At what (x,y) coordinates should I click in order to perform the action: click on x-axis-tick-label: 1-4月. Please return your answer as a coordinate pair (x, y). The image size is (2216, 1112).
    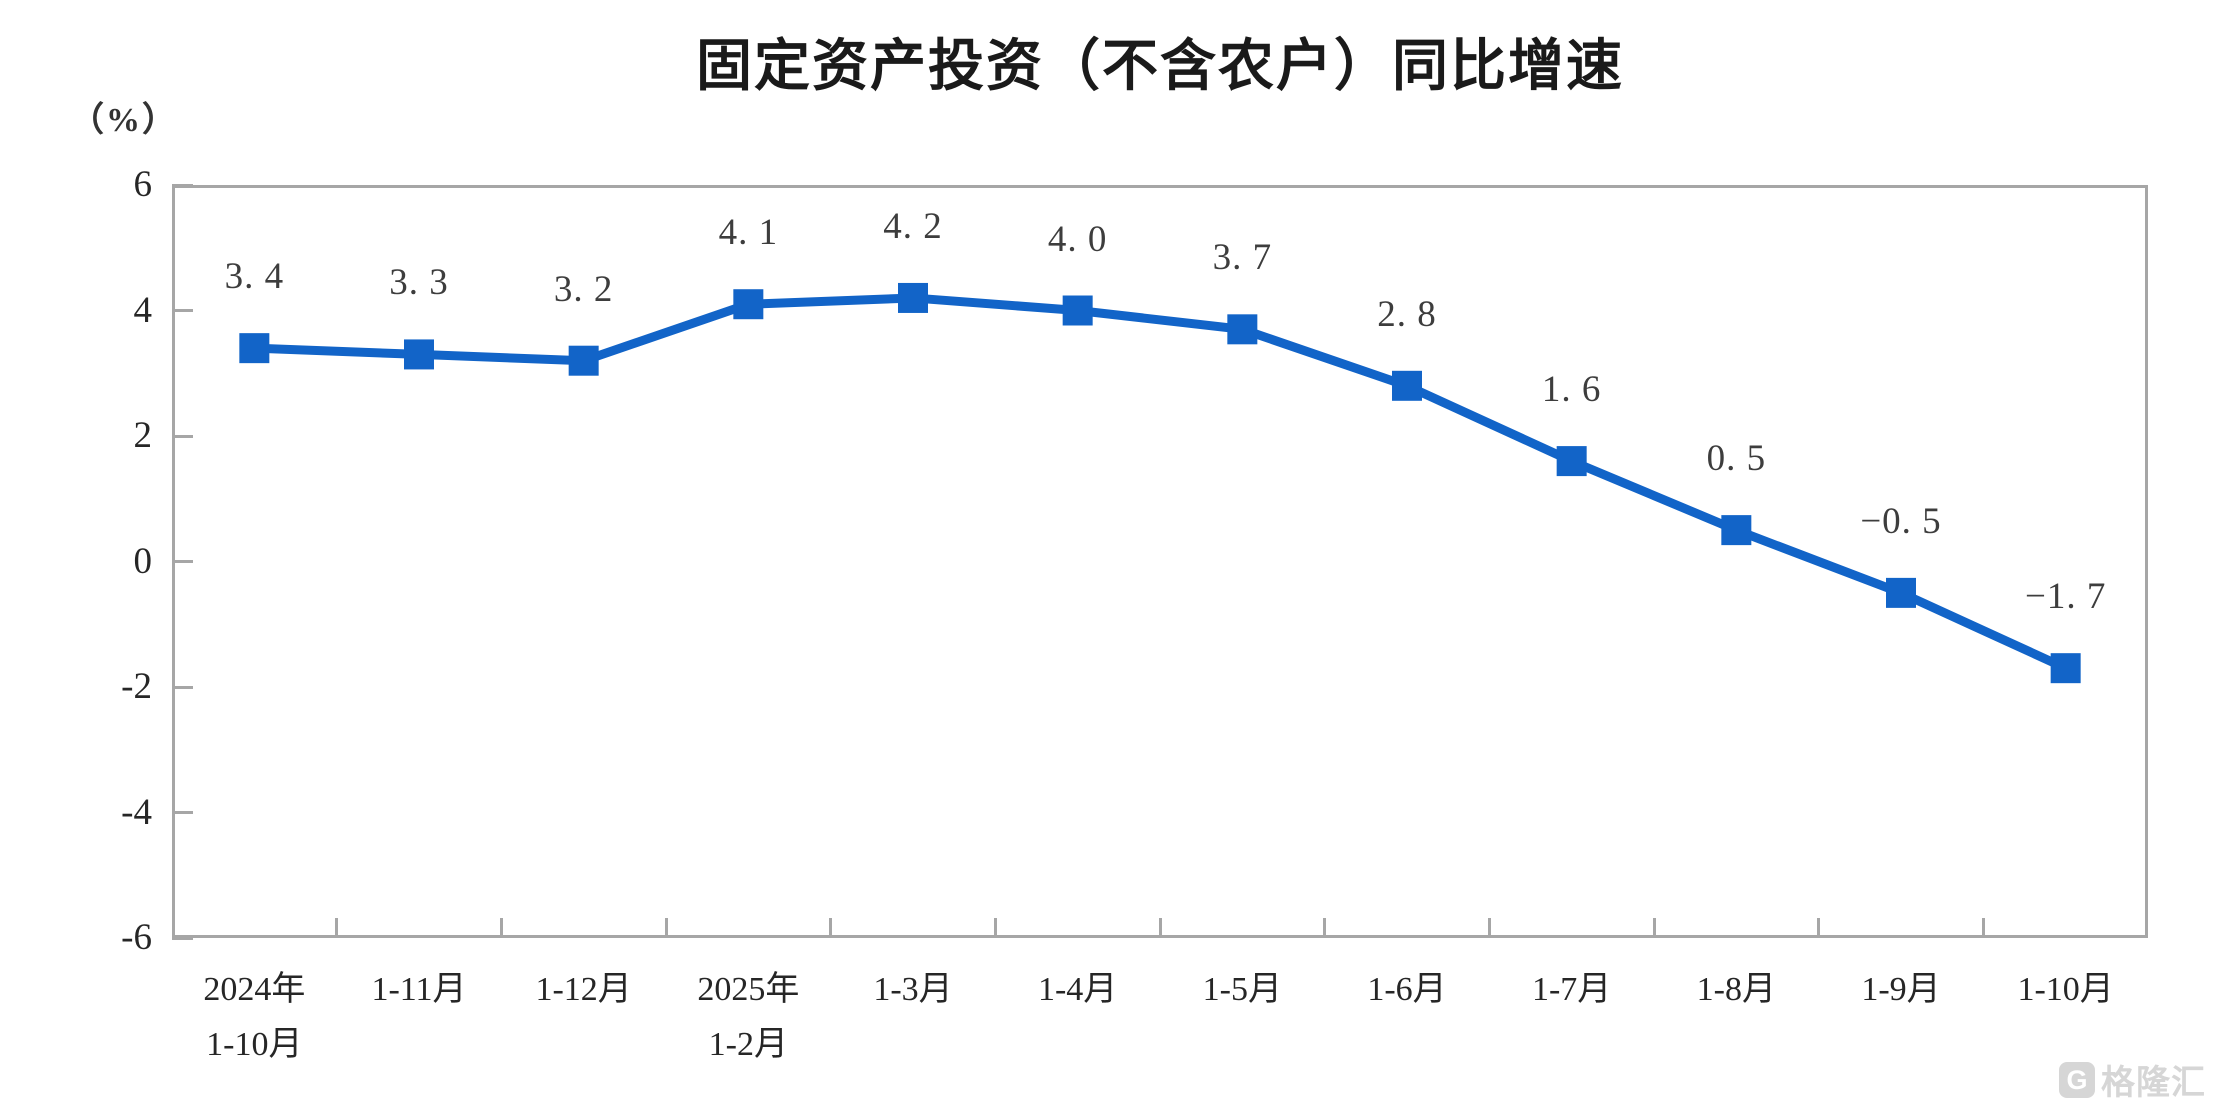
    Looking at the image, I should click on (1077, 989).